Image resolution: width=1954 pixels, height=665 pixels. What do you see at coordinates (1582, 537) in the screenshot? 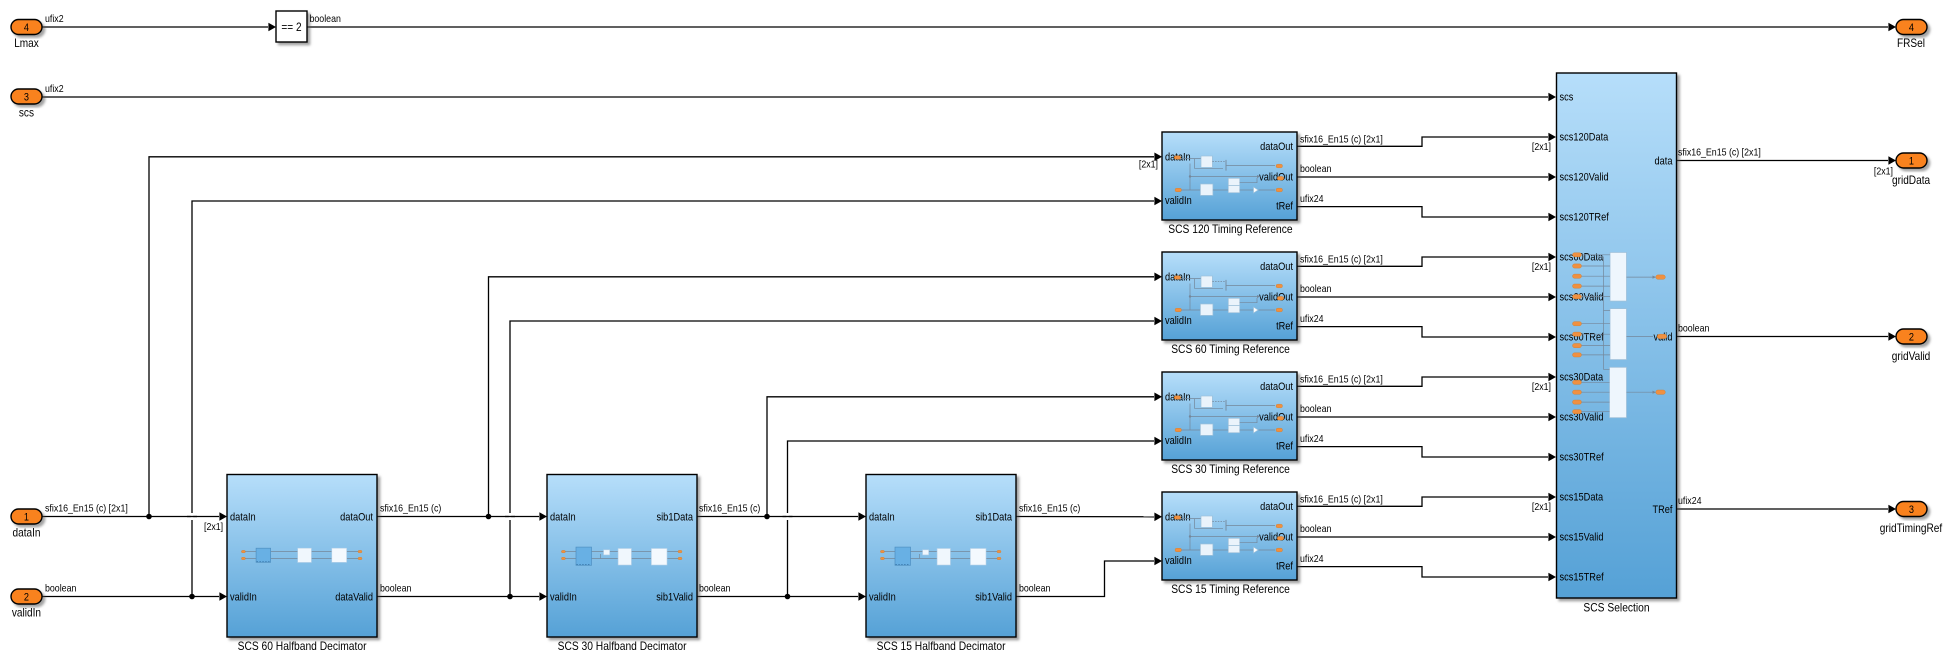
I see `svg-text: scs15Valid` at bounding box center [1582, 537].